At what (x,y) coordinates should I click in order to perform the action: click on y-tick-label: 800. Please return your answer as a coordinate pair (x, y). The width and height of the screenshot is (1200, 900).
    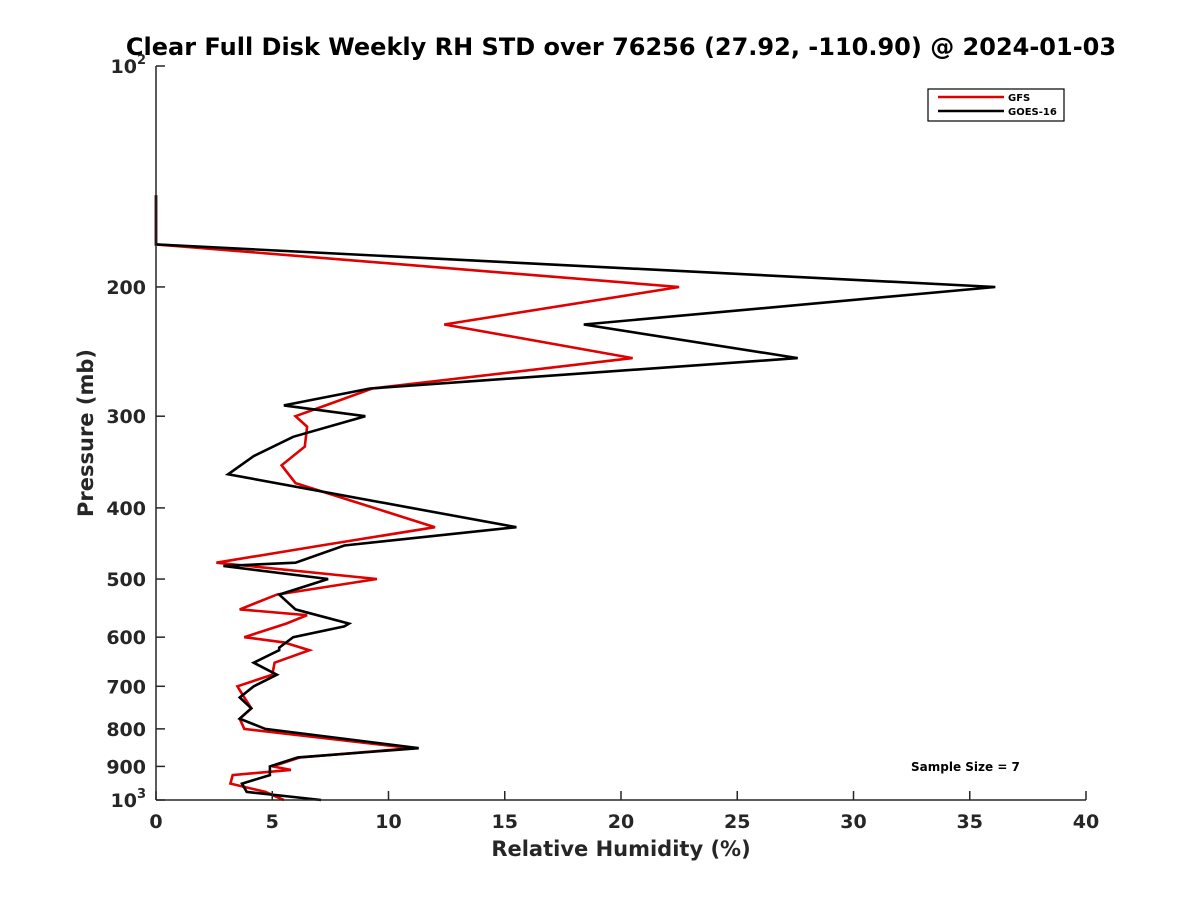
    Looking at the image, I should click on (126, 730).